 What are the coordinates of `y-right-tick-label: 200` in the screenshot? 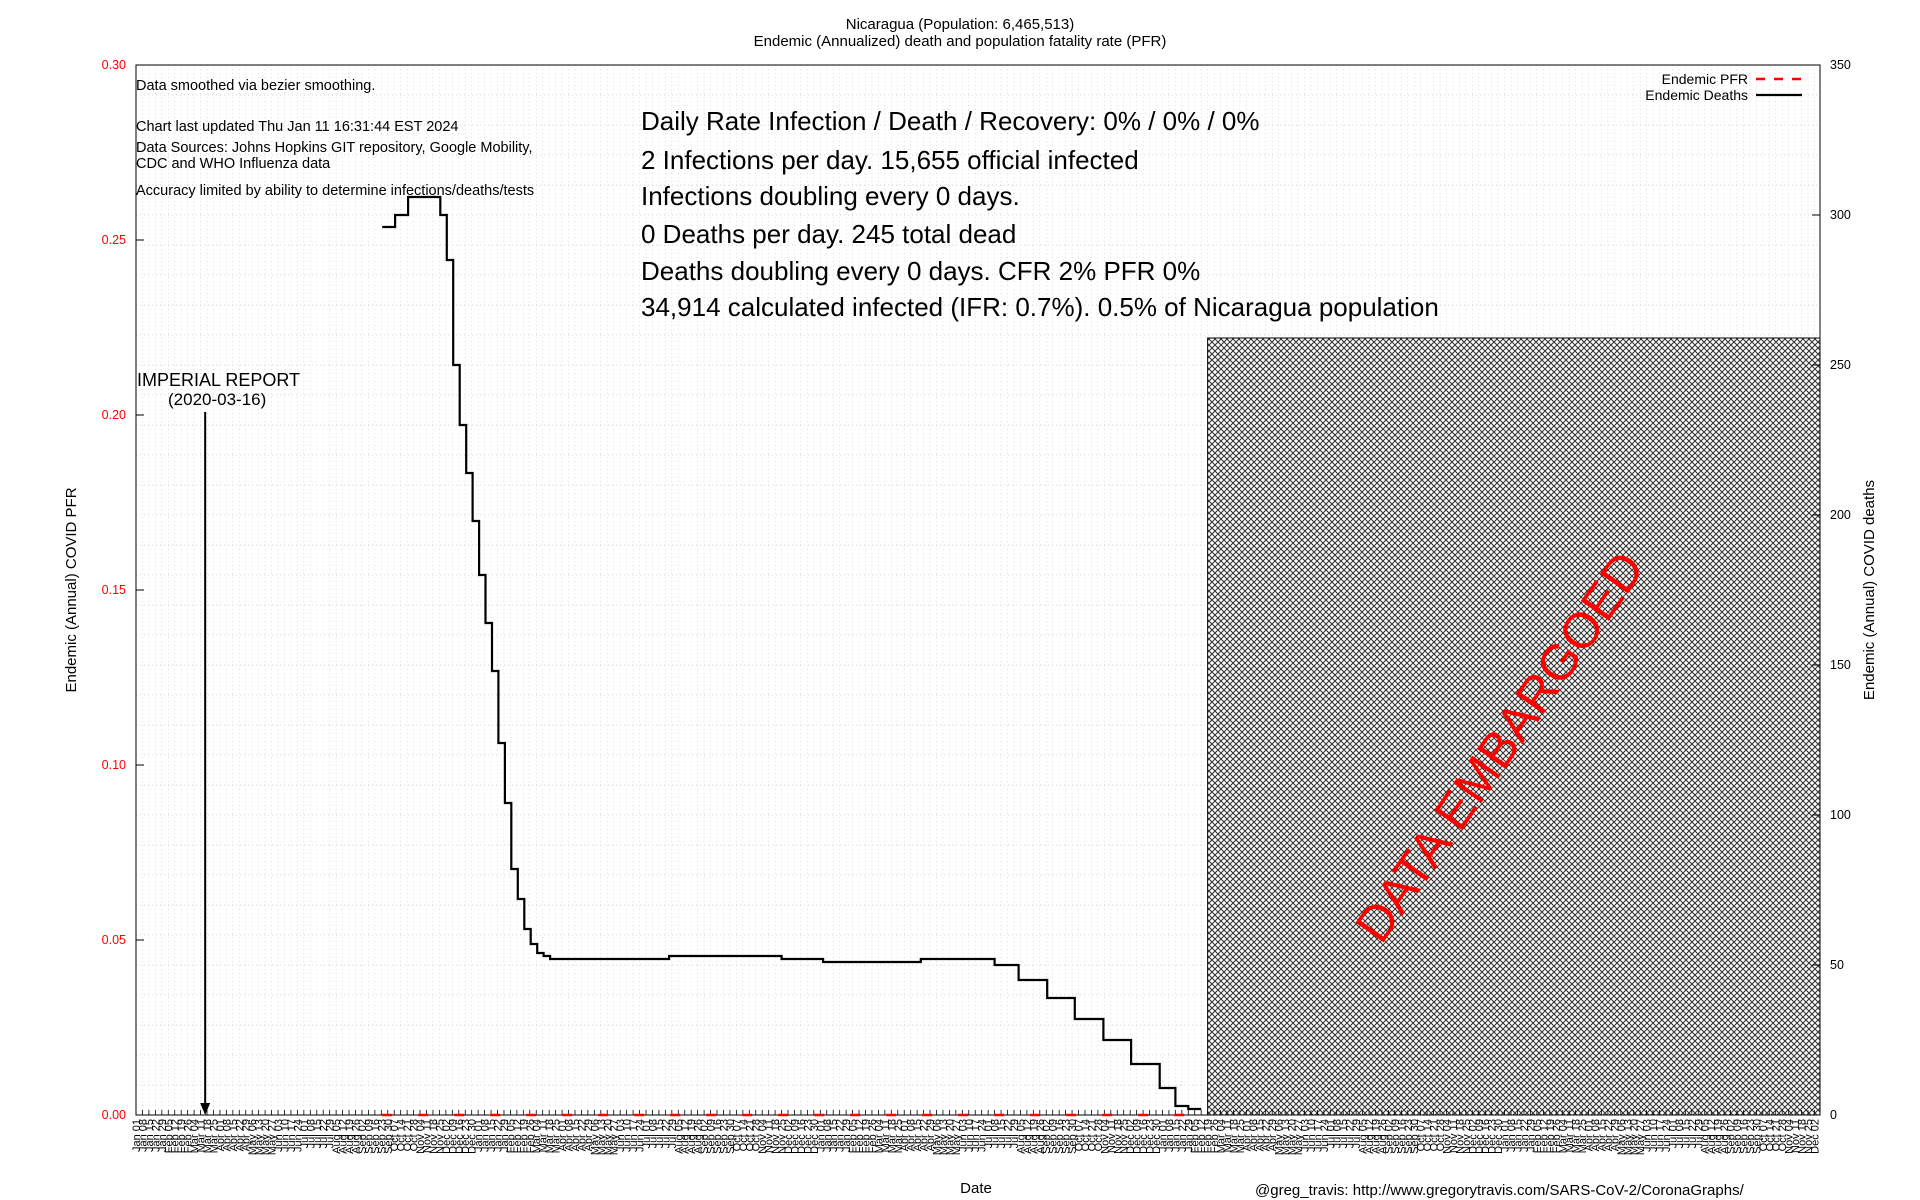 It's located at (1840, 515).